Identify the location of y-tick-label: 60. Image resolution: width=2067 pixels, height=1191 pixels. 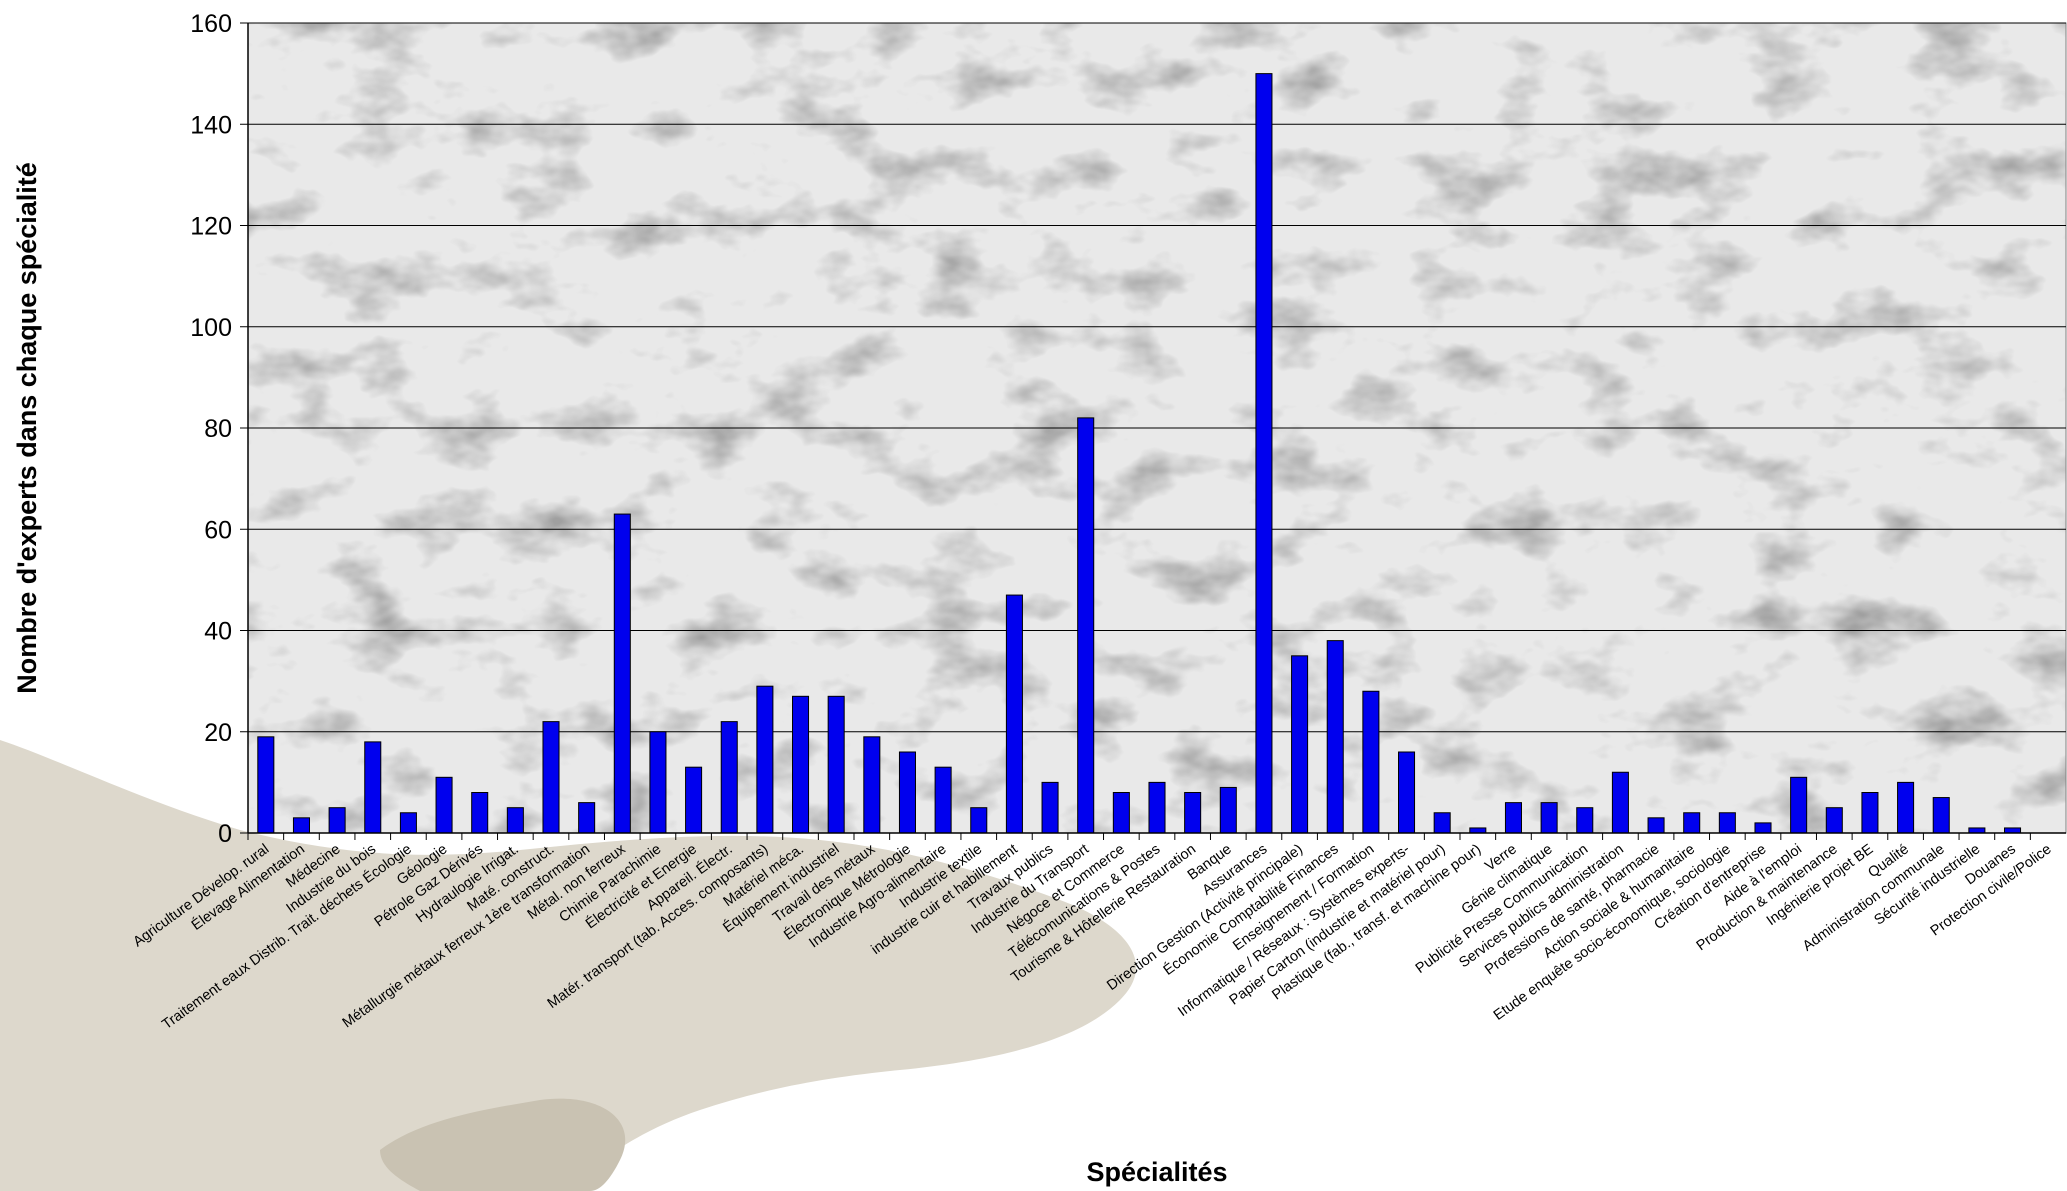
(218, 530).